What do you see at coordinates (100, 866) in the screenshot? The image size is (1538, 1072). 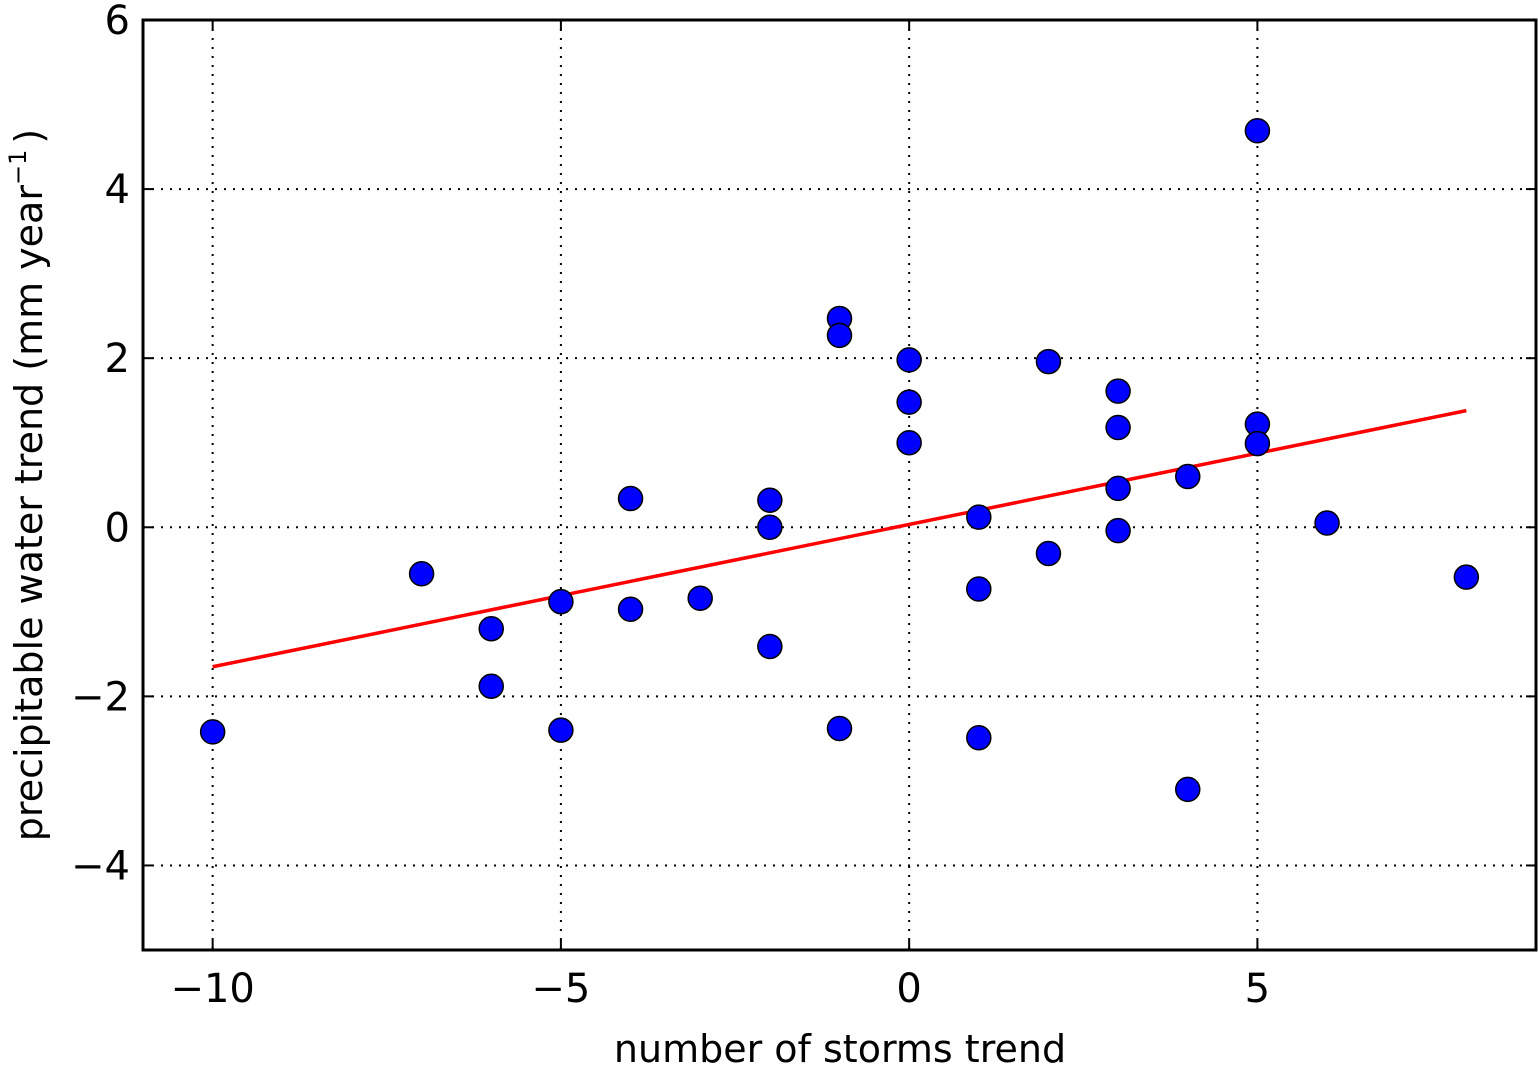 I see `y-tick-label: −4` at bounding box center [100, 866].